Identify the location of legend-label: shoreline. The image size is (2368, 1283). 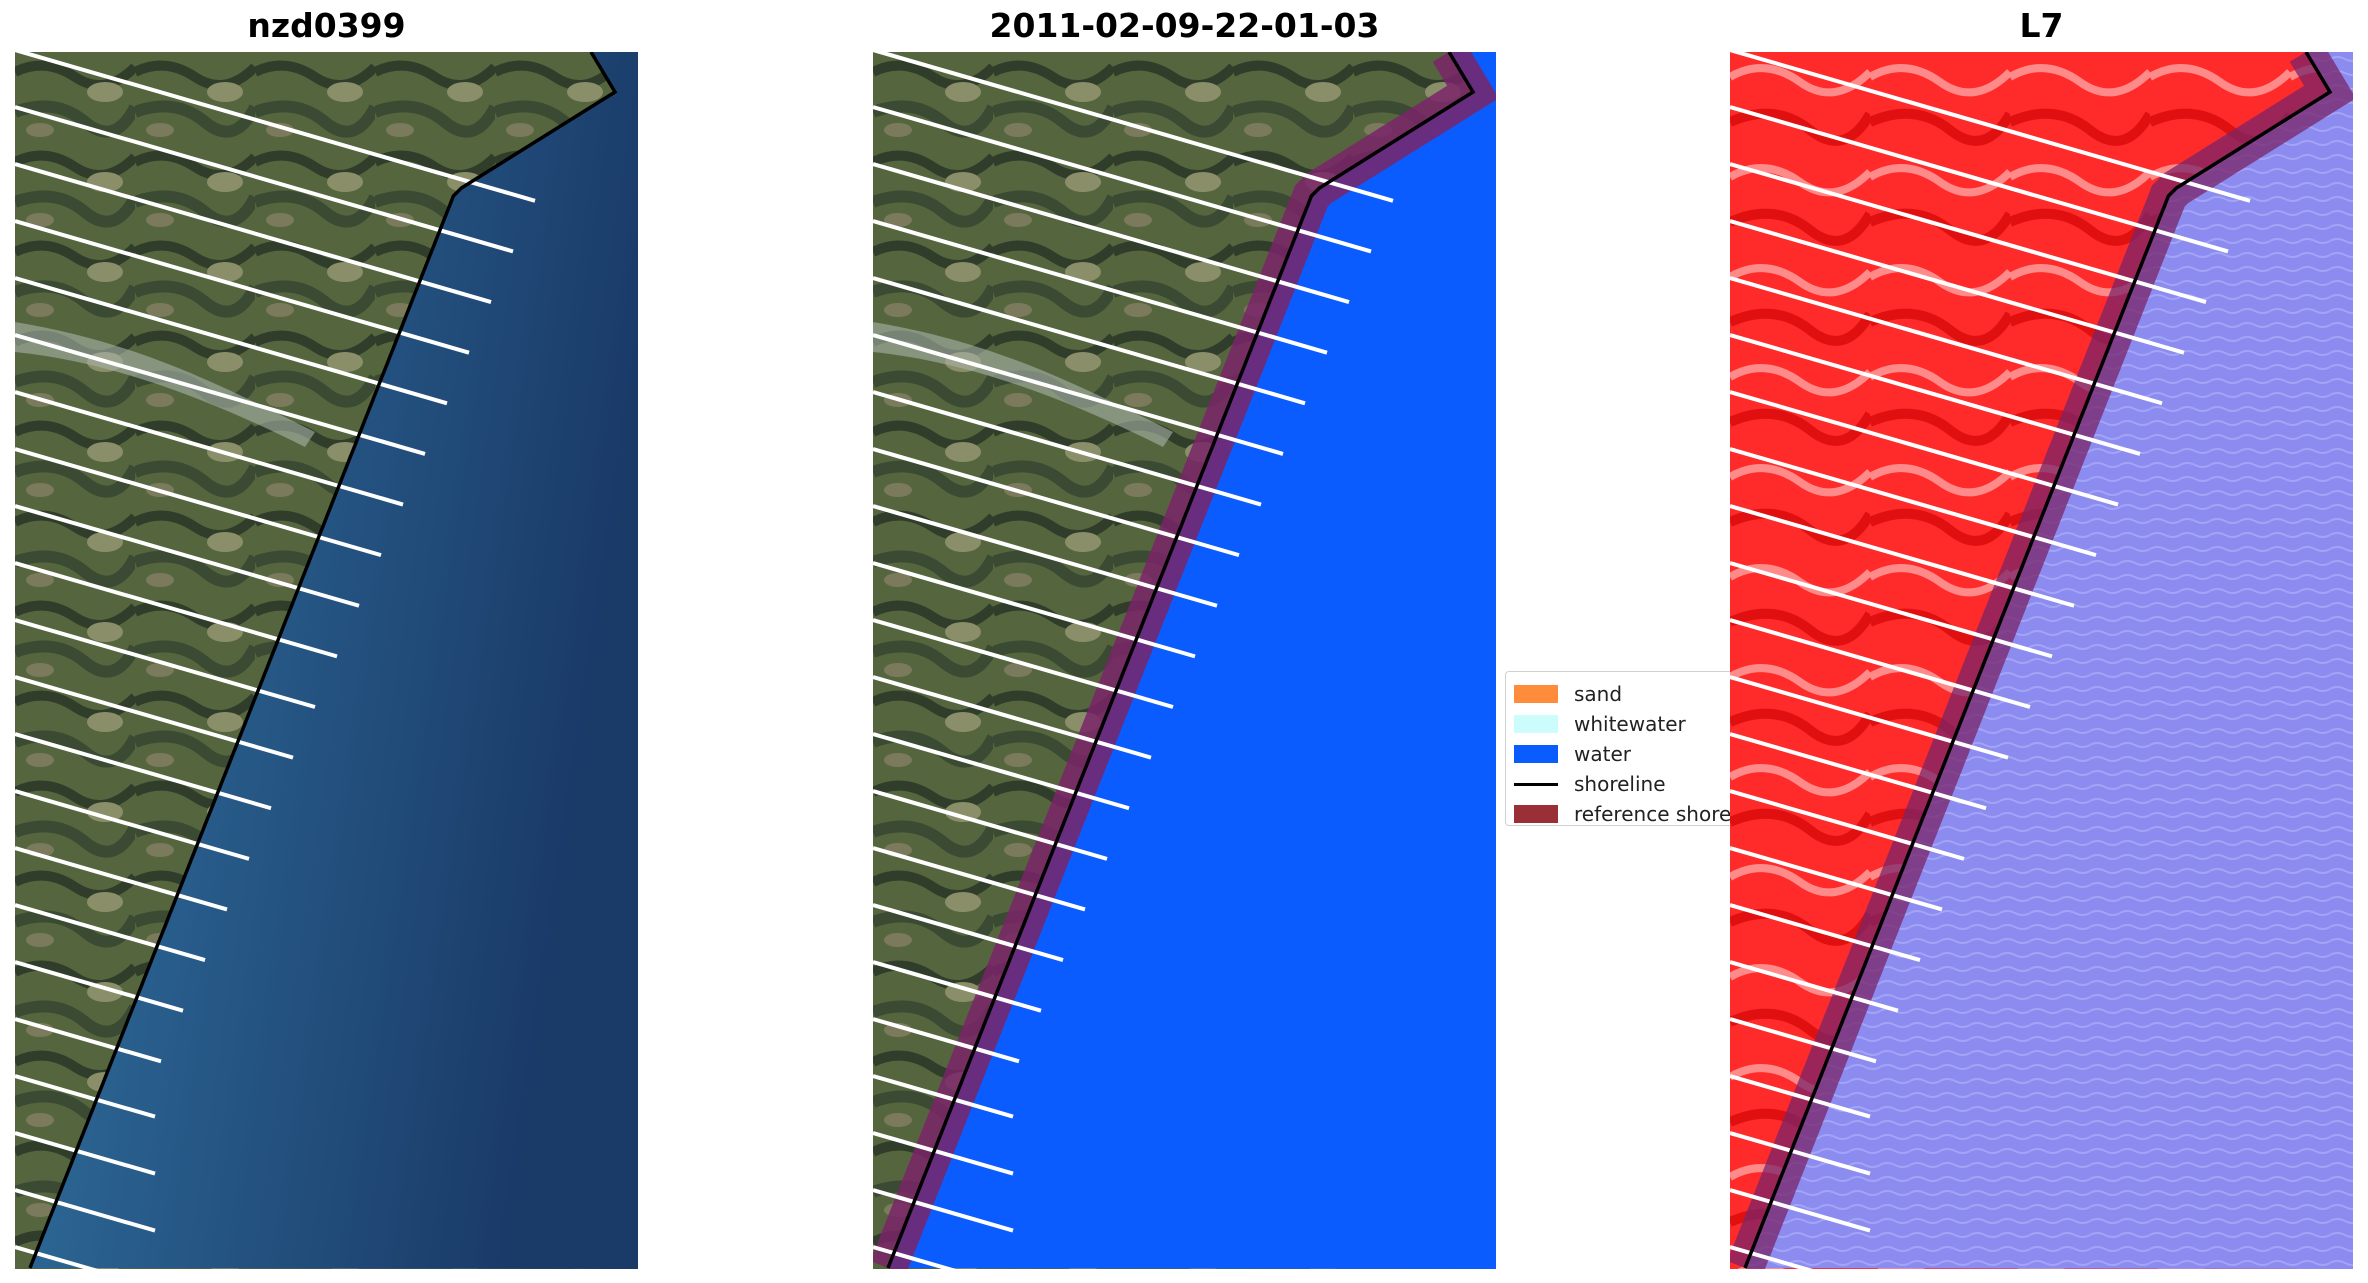
(1620, 784).